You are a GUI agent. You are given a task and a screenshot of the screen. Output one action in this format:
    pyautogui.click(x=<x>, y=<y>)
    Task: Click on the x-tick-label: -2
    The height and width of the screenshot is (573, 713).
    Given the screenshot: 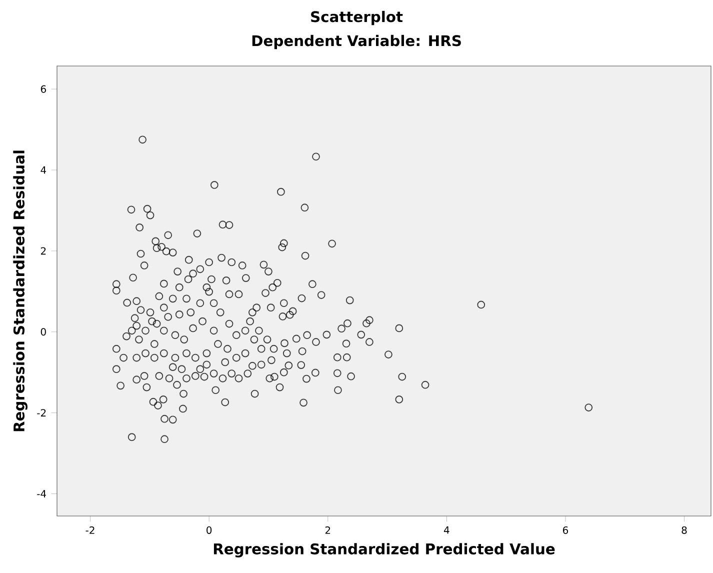 What is the action you would take?
    pyautogui.click(x=90, y=530)
    